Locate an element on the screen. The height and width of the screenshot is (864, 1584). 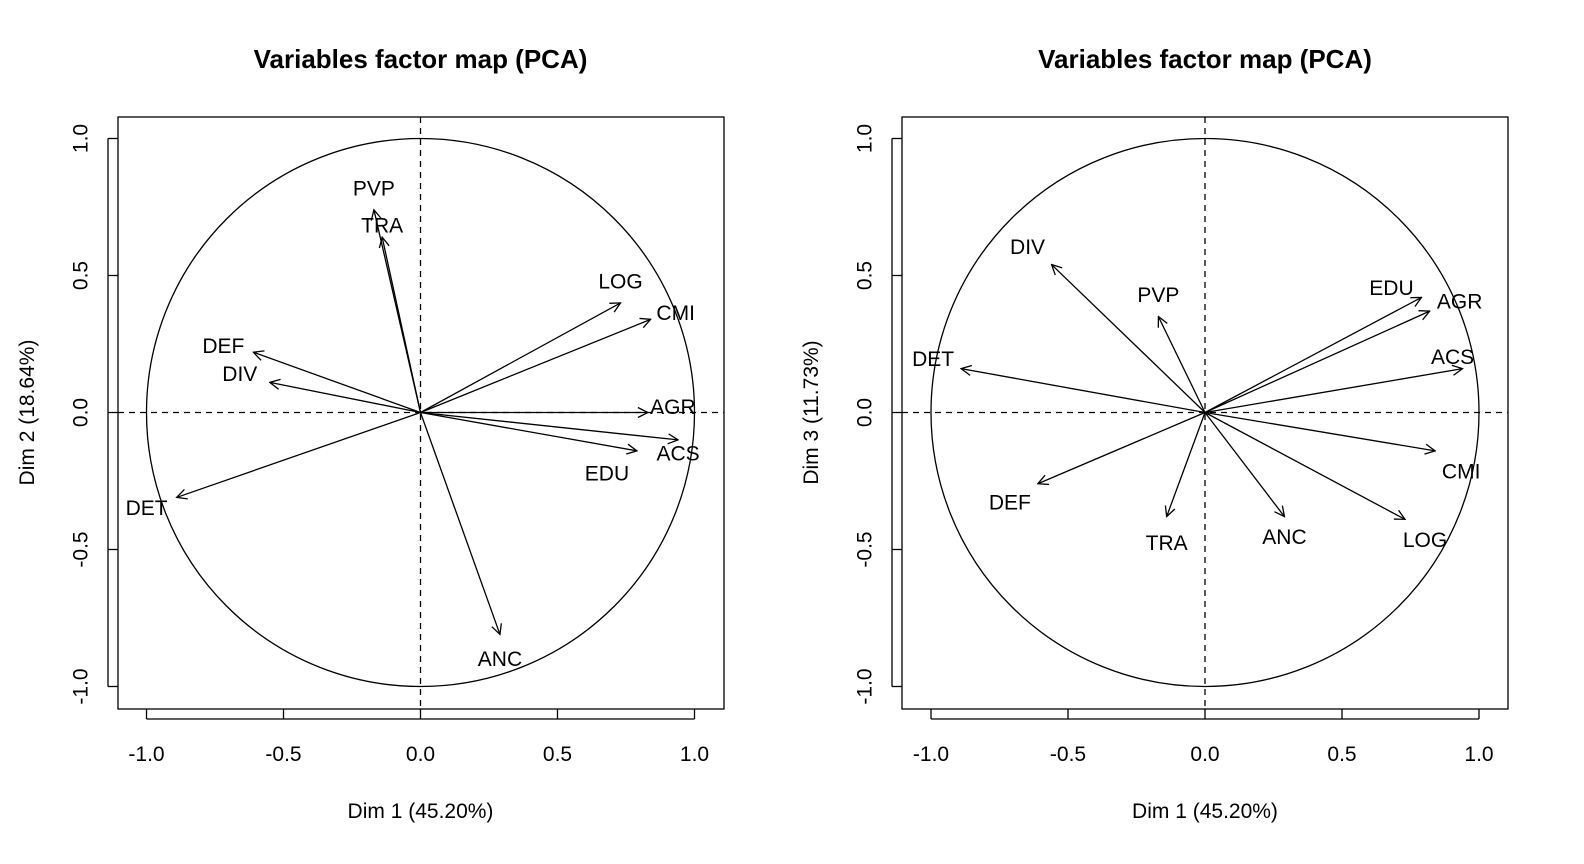
y-axis-label: Dim 3 (11.73%) is located at coordinates (811, 412).